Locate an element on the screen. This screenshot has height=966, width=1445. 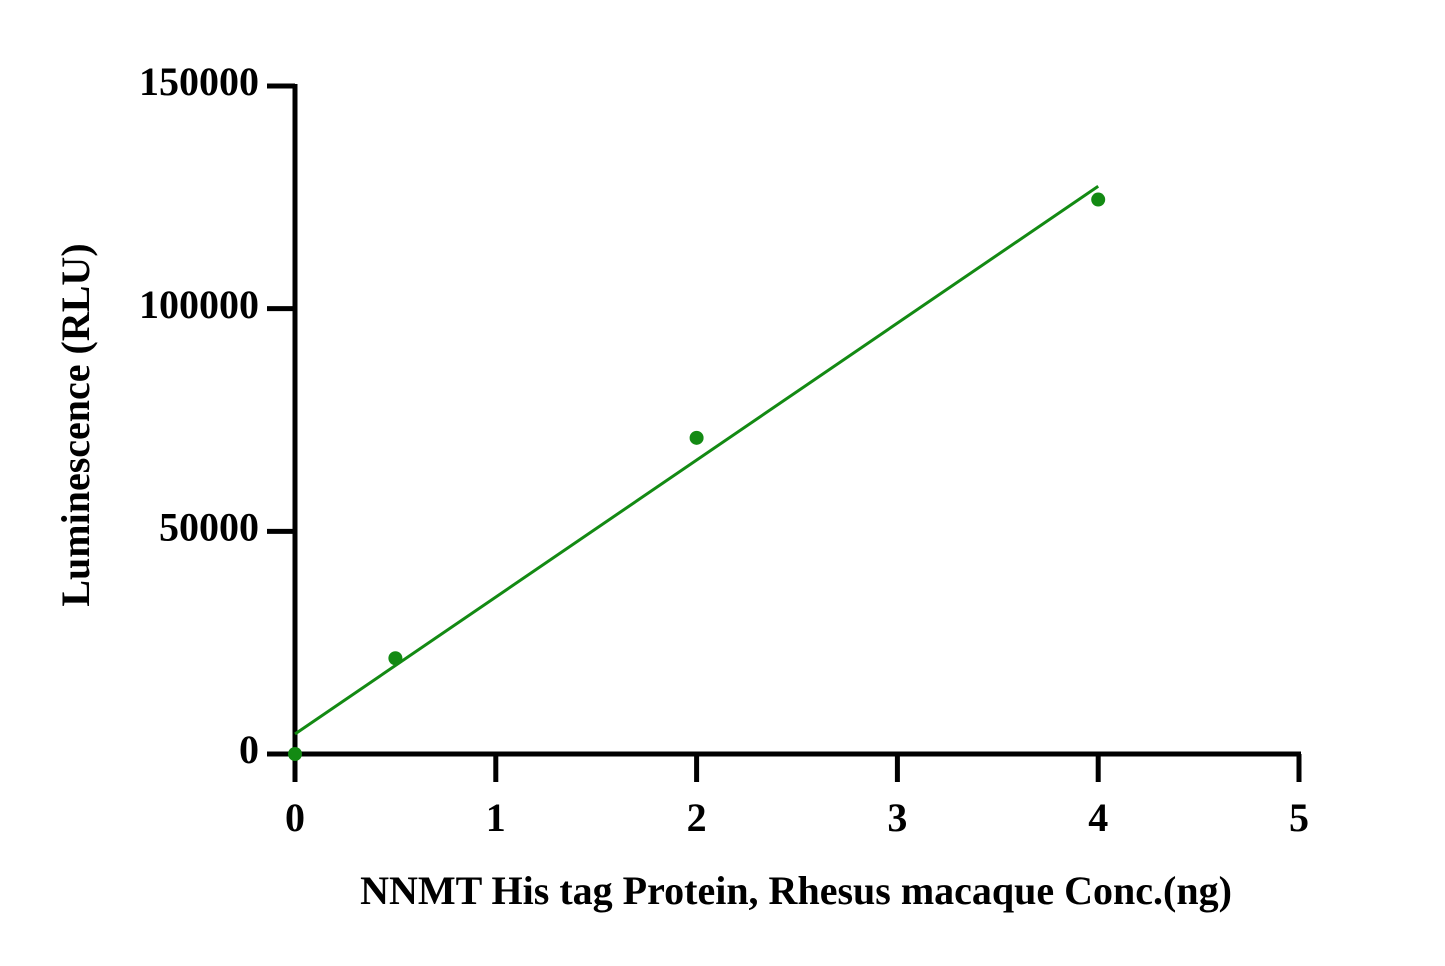
y-tick-label: 0 is located at coordinates (249, 749).